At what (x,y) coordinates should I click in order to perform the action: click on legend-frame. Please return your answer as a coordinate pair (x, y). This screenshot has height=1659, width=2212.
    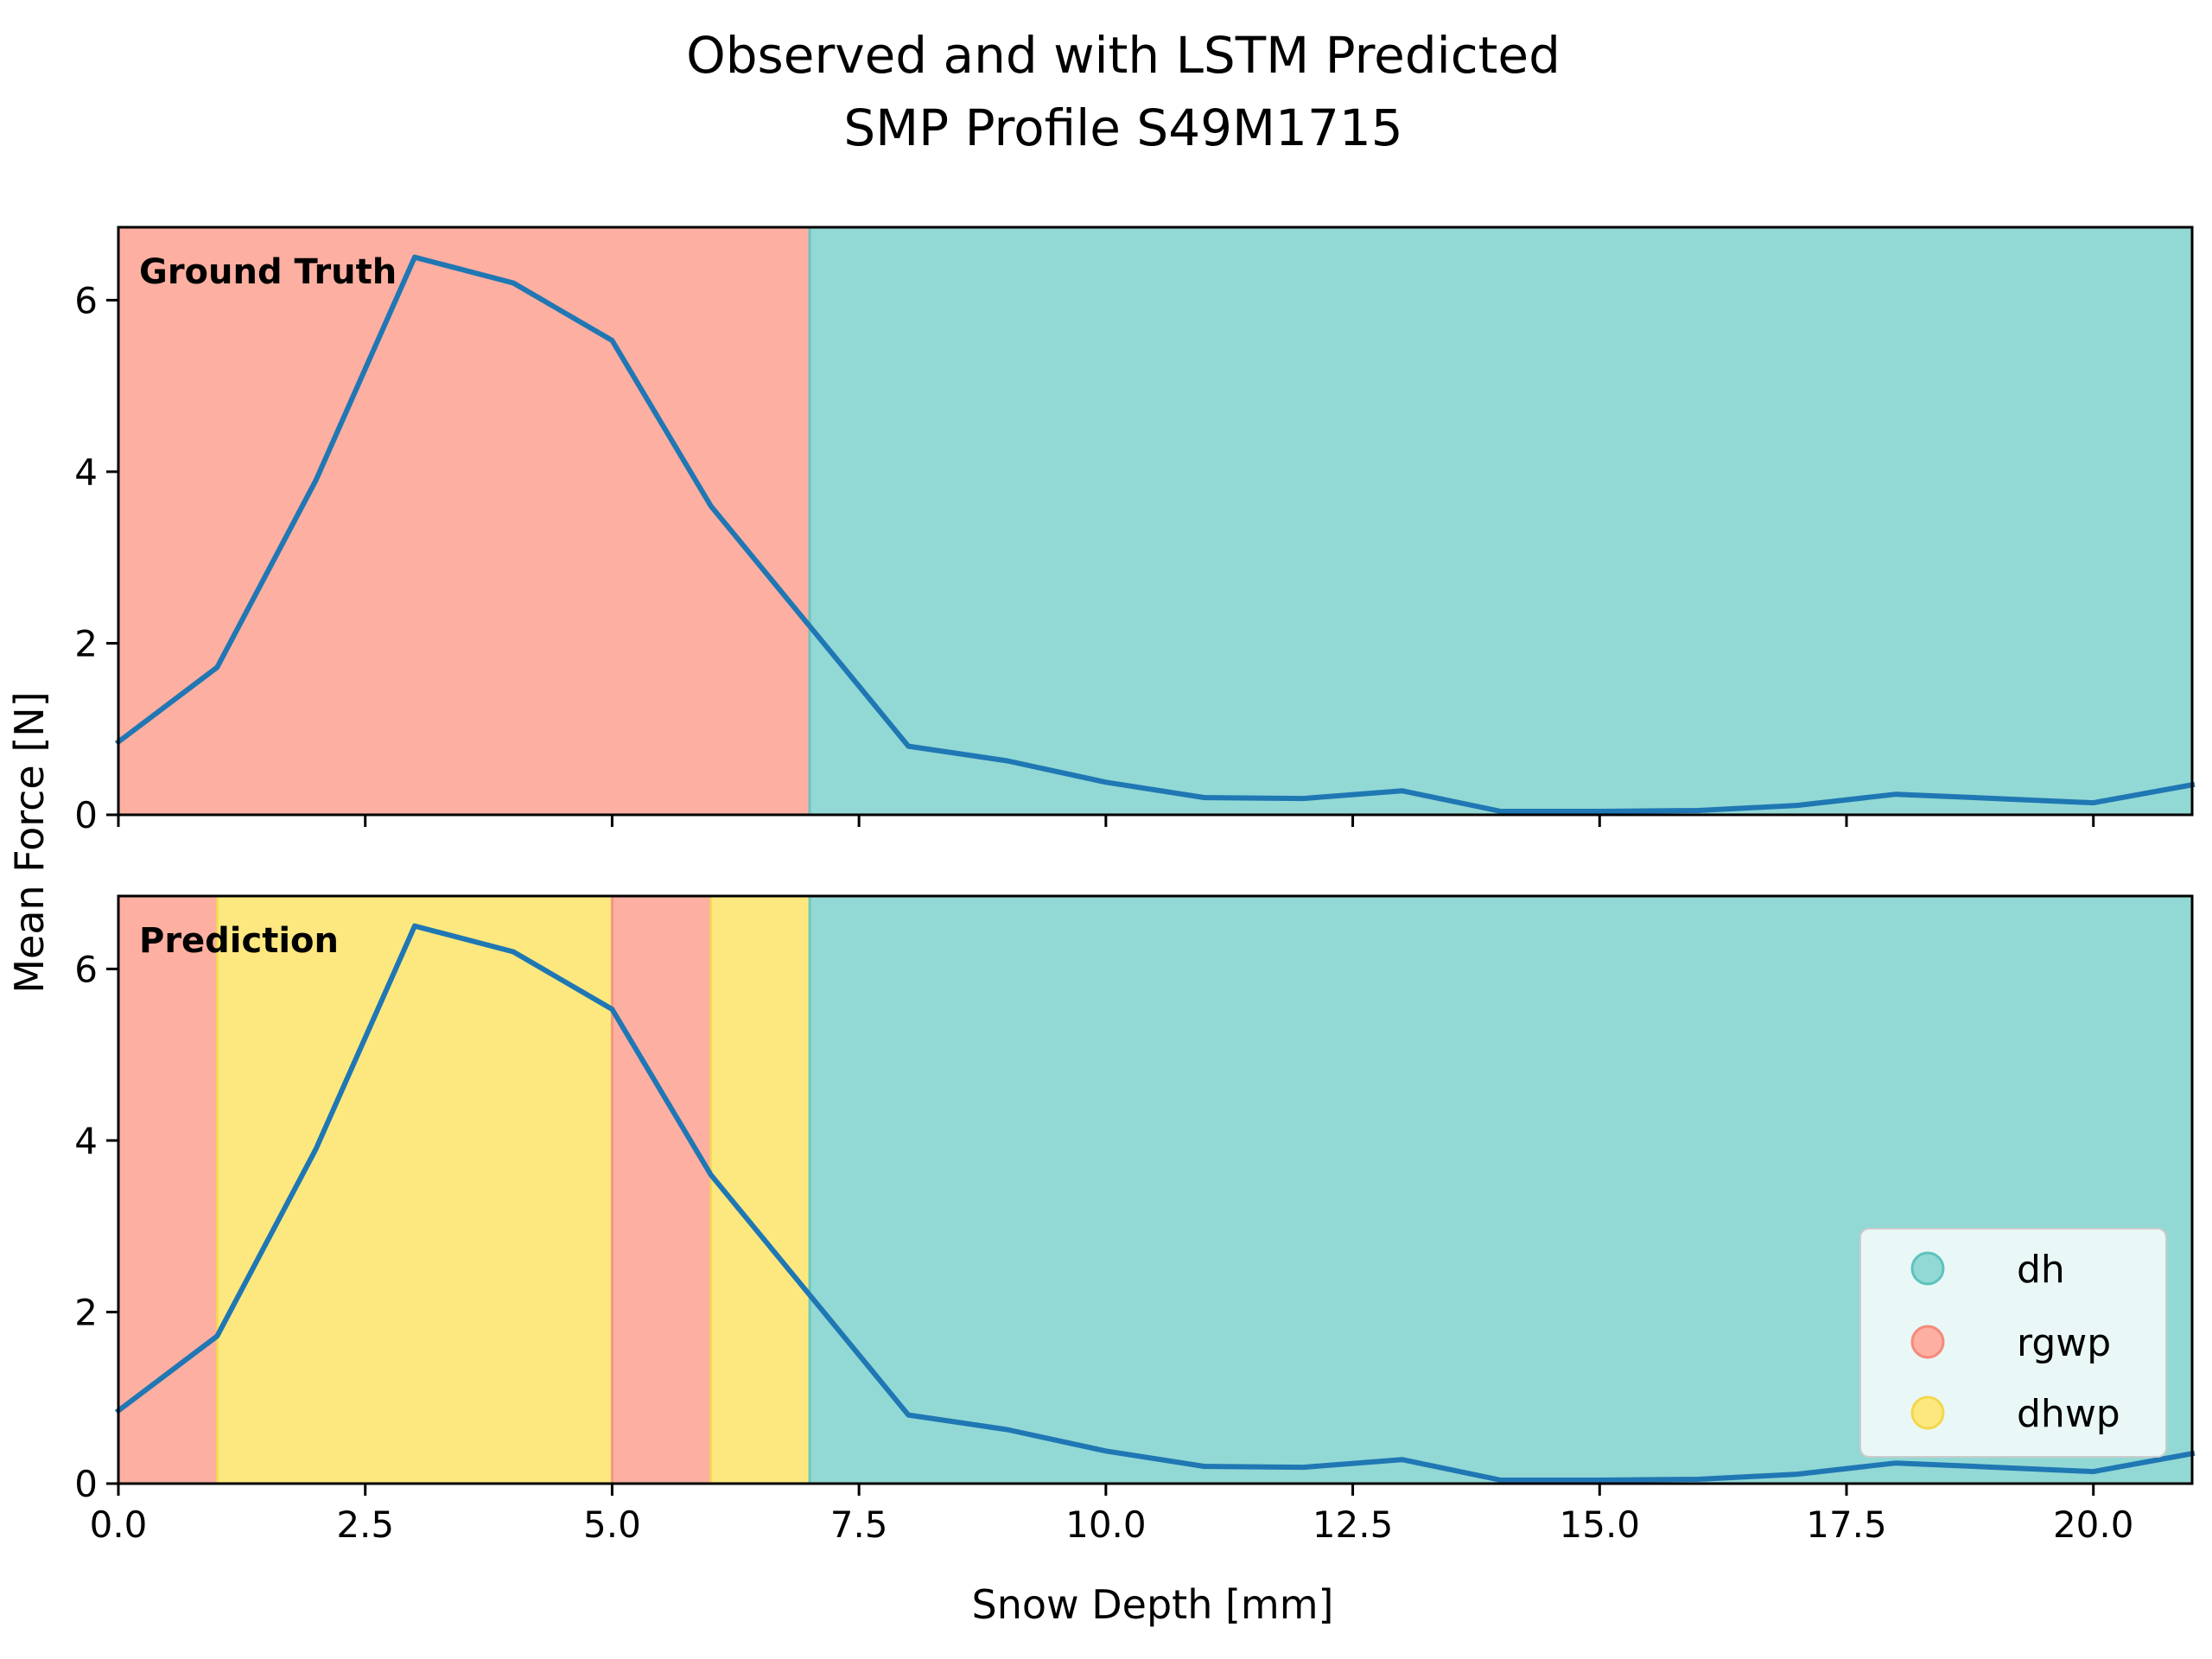
    Looking at the image, I should click on (2013, 1343).